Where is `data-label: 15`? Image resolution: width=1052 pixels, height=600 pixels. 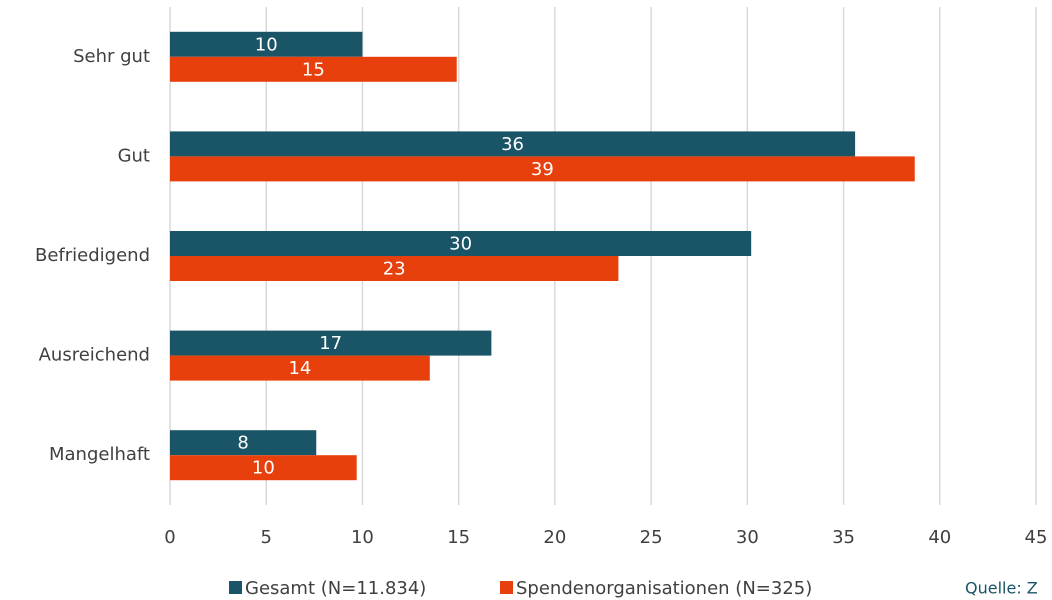 data-label: 15 is located at coordinates (313, 69).